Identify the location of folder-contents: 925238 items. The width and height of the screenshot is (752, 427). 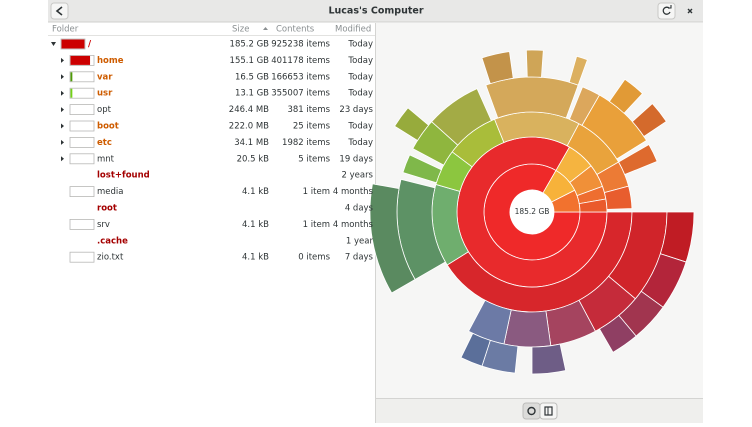
(300, 45).